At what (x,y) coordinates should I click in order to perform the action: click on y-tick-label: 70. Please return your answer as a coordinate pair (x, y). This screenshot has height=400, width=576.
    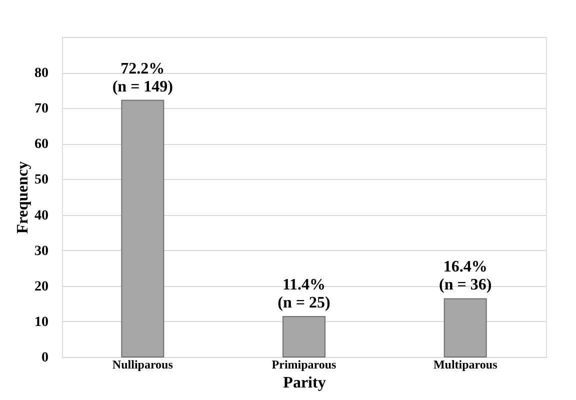
    Looking at the image, I should click on (41, 109).